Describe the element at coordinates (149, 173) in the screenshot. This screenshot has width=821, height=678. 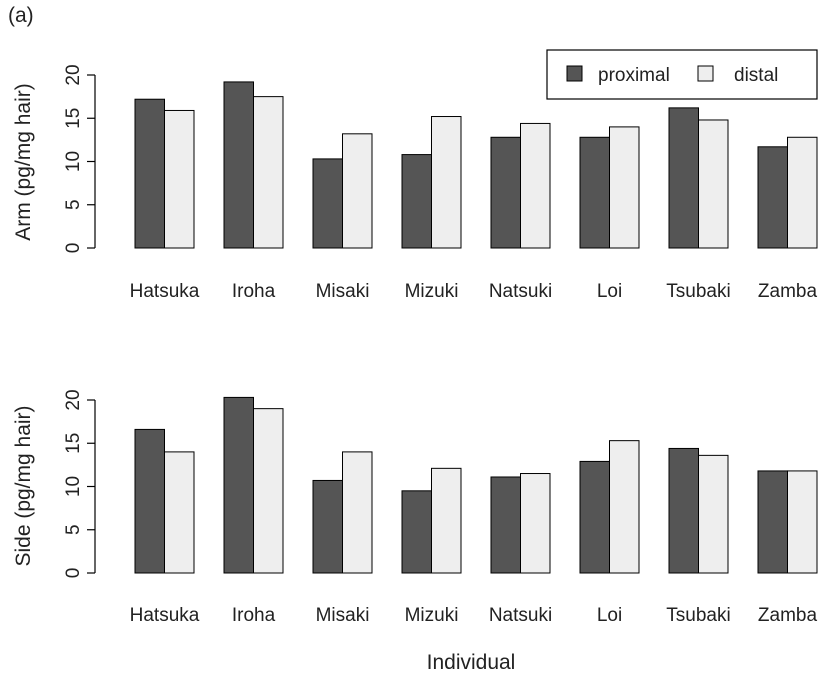
I see `arm-bar-hatsuka-proximal` at that location.